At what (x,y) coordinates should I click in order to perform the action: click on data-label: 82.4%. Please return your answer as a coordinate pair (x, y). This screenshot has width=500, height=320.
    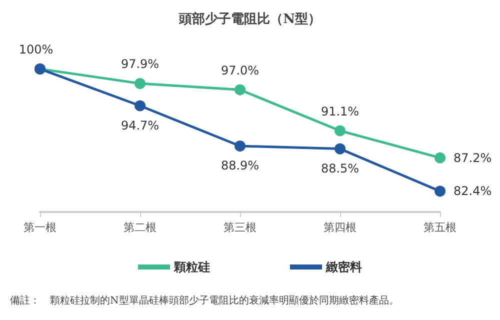
    Looking at the image, I should click on (473, 191).